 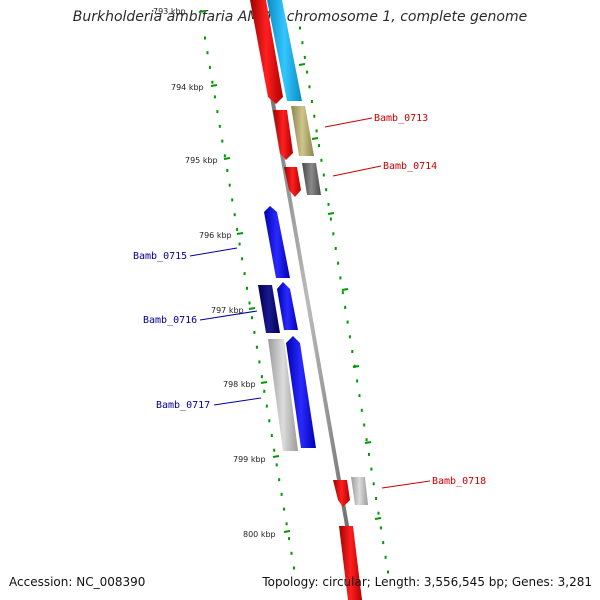 I want to click on right-strand-ticks, so click(x=340, y=291).